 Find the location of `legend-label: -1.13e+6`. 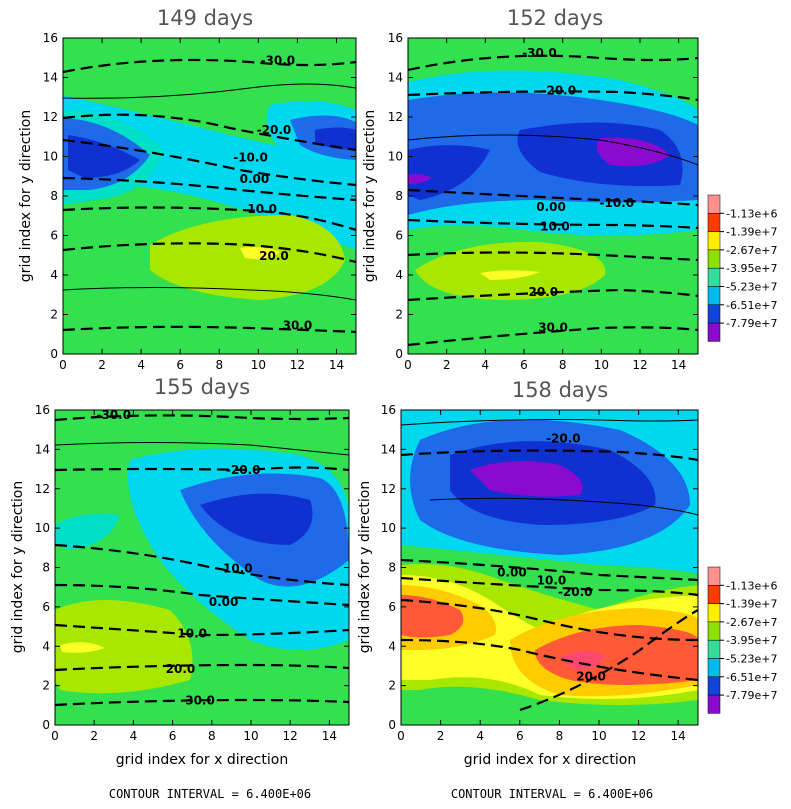

legend-label: -1.13e+6 is located at coordinates (751, 213).